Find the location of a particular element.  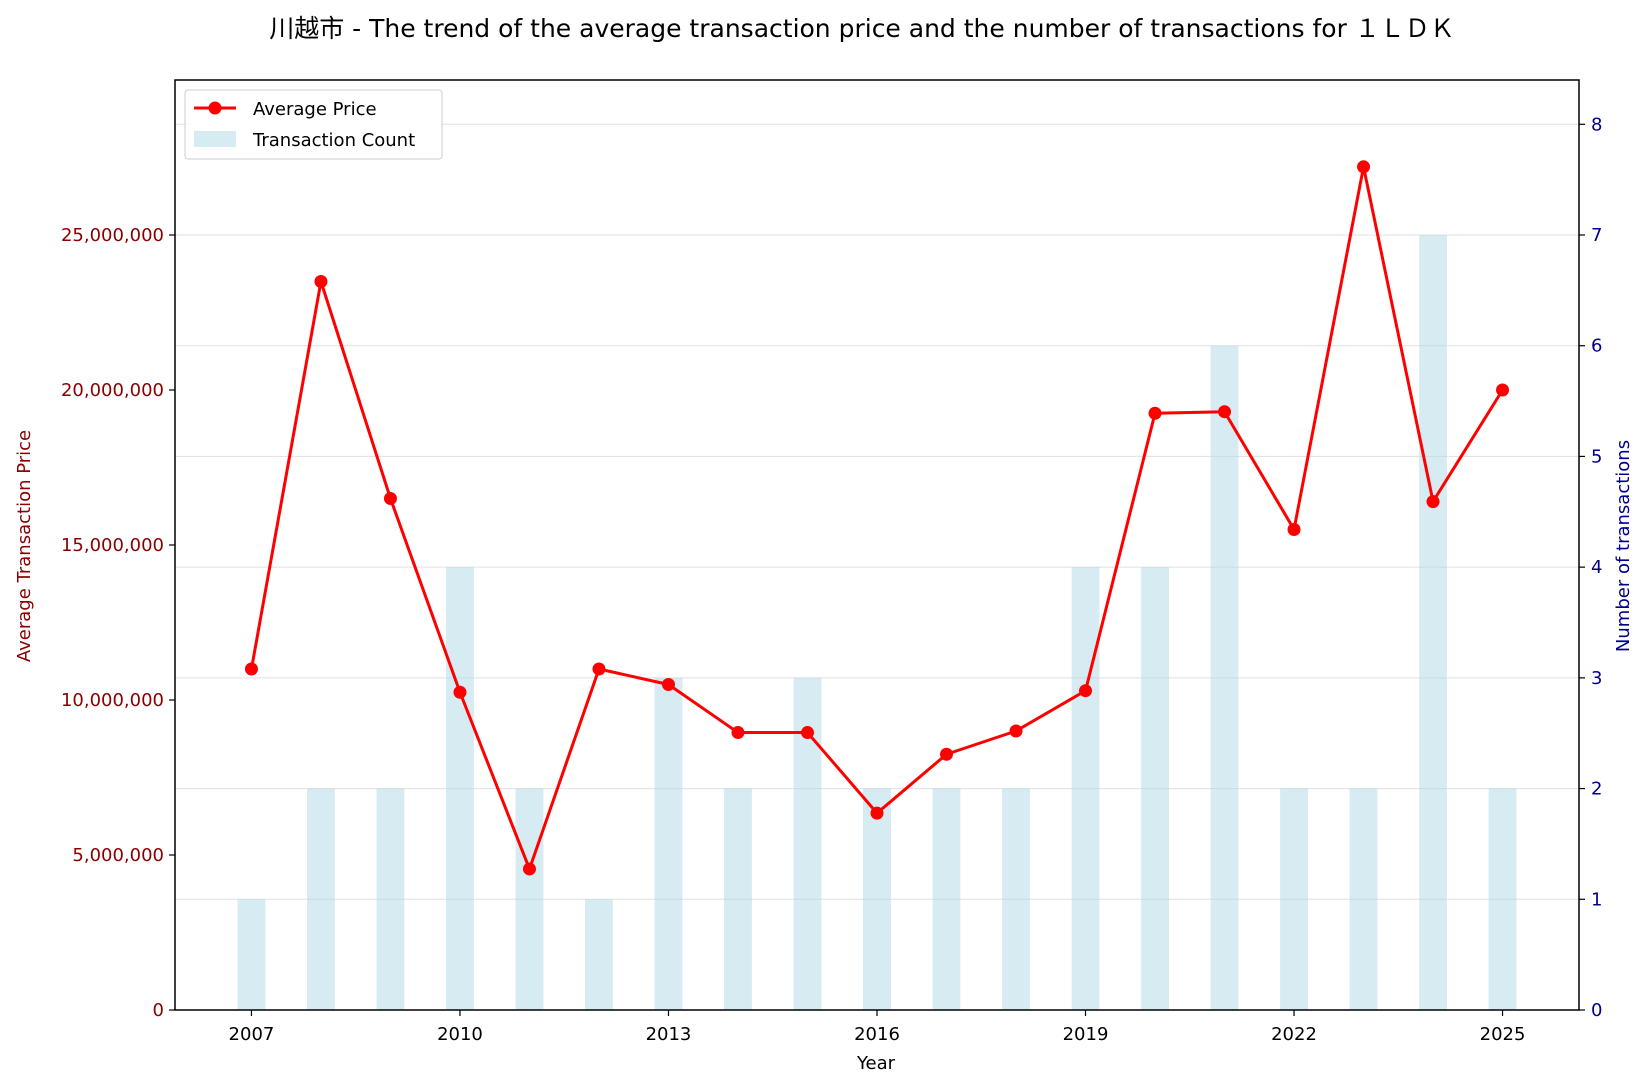

legend: Average Price Transaction Count is located at coordinates (313, 124).